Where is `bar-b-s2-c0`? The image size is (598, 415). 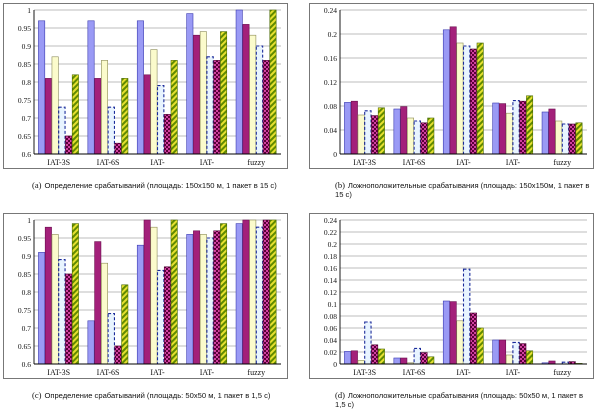 bar-b-s2-c0 is located at coordinates (361, 134).